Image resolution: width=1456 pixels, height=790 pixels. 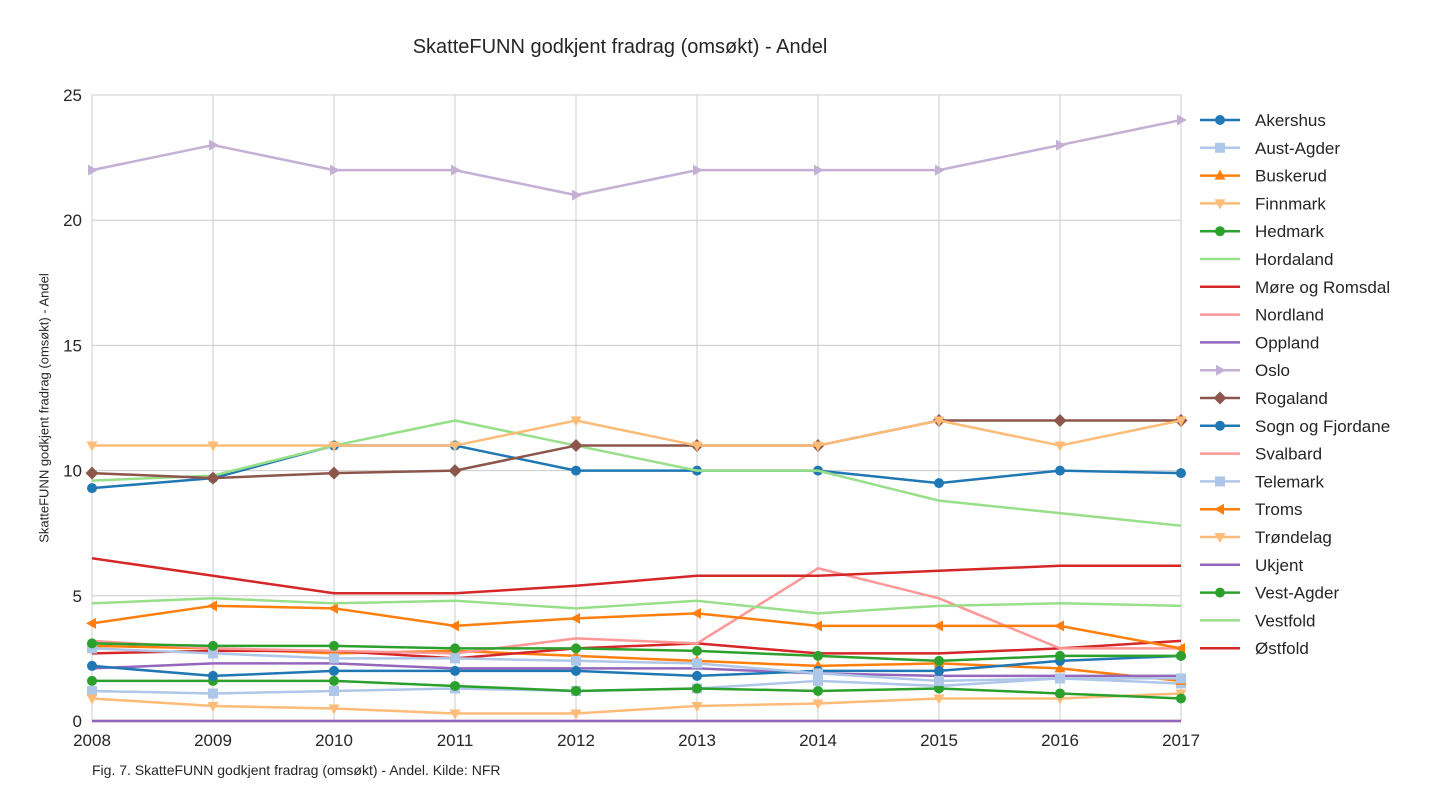 What do you see at coordinates (1285, 620) in the screenshot?
I see `legend-label: Vestfold` at bounding box center [1285, 620].